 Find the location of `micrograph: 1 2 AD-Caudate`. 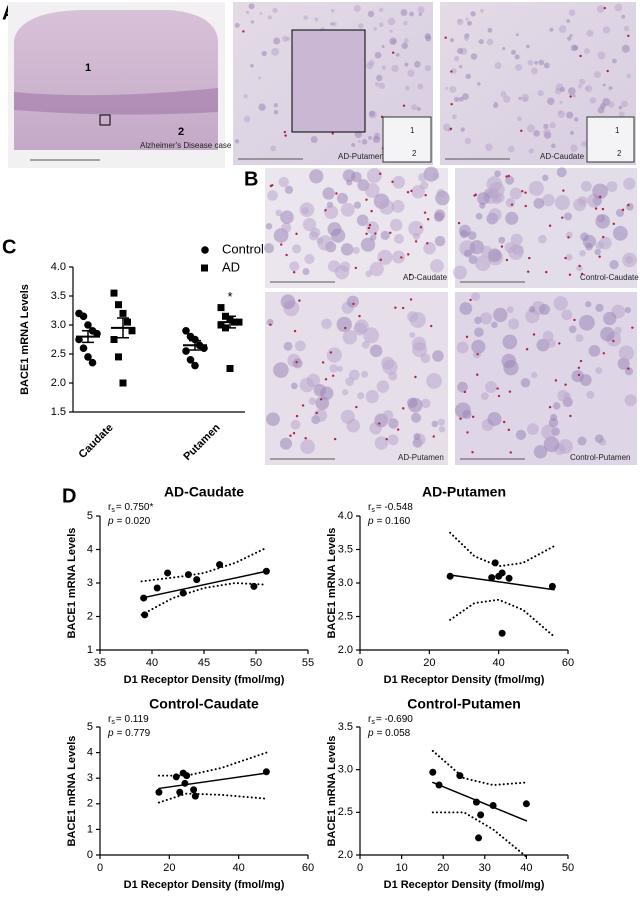

micrograph: 1 2 AD-Caudate is located at coordinates (538, 83).